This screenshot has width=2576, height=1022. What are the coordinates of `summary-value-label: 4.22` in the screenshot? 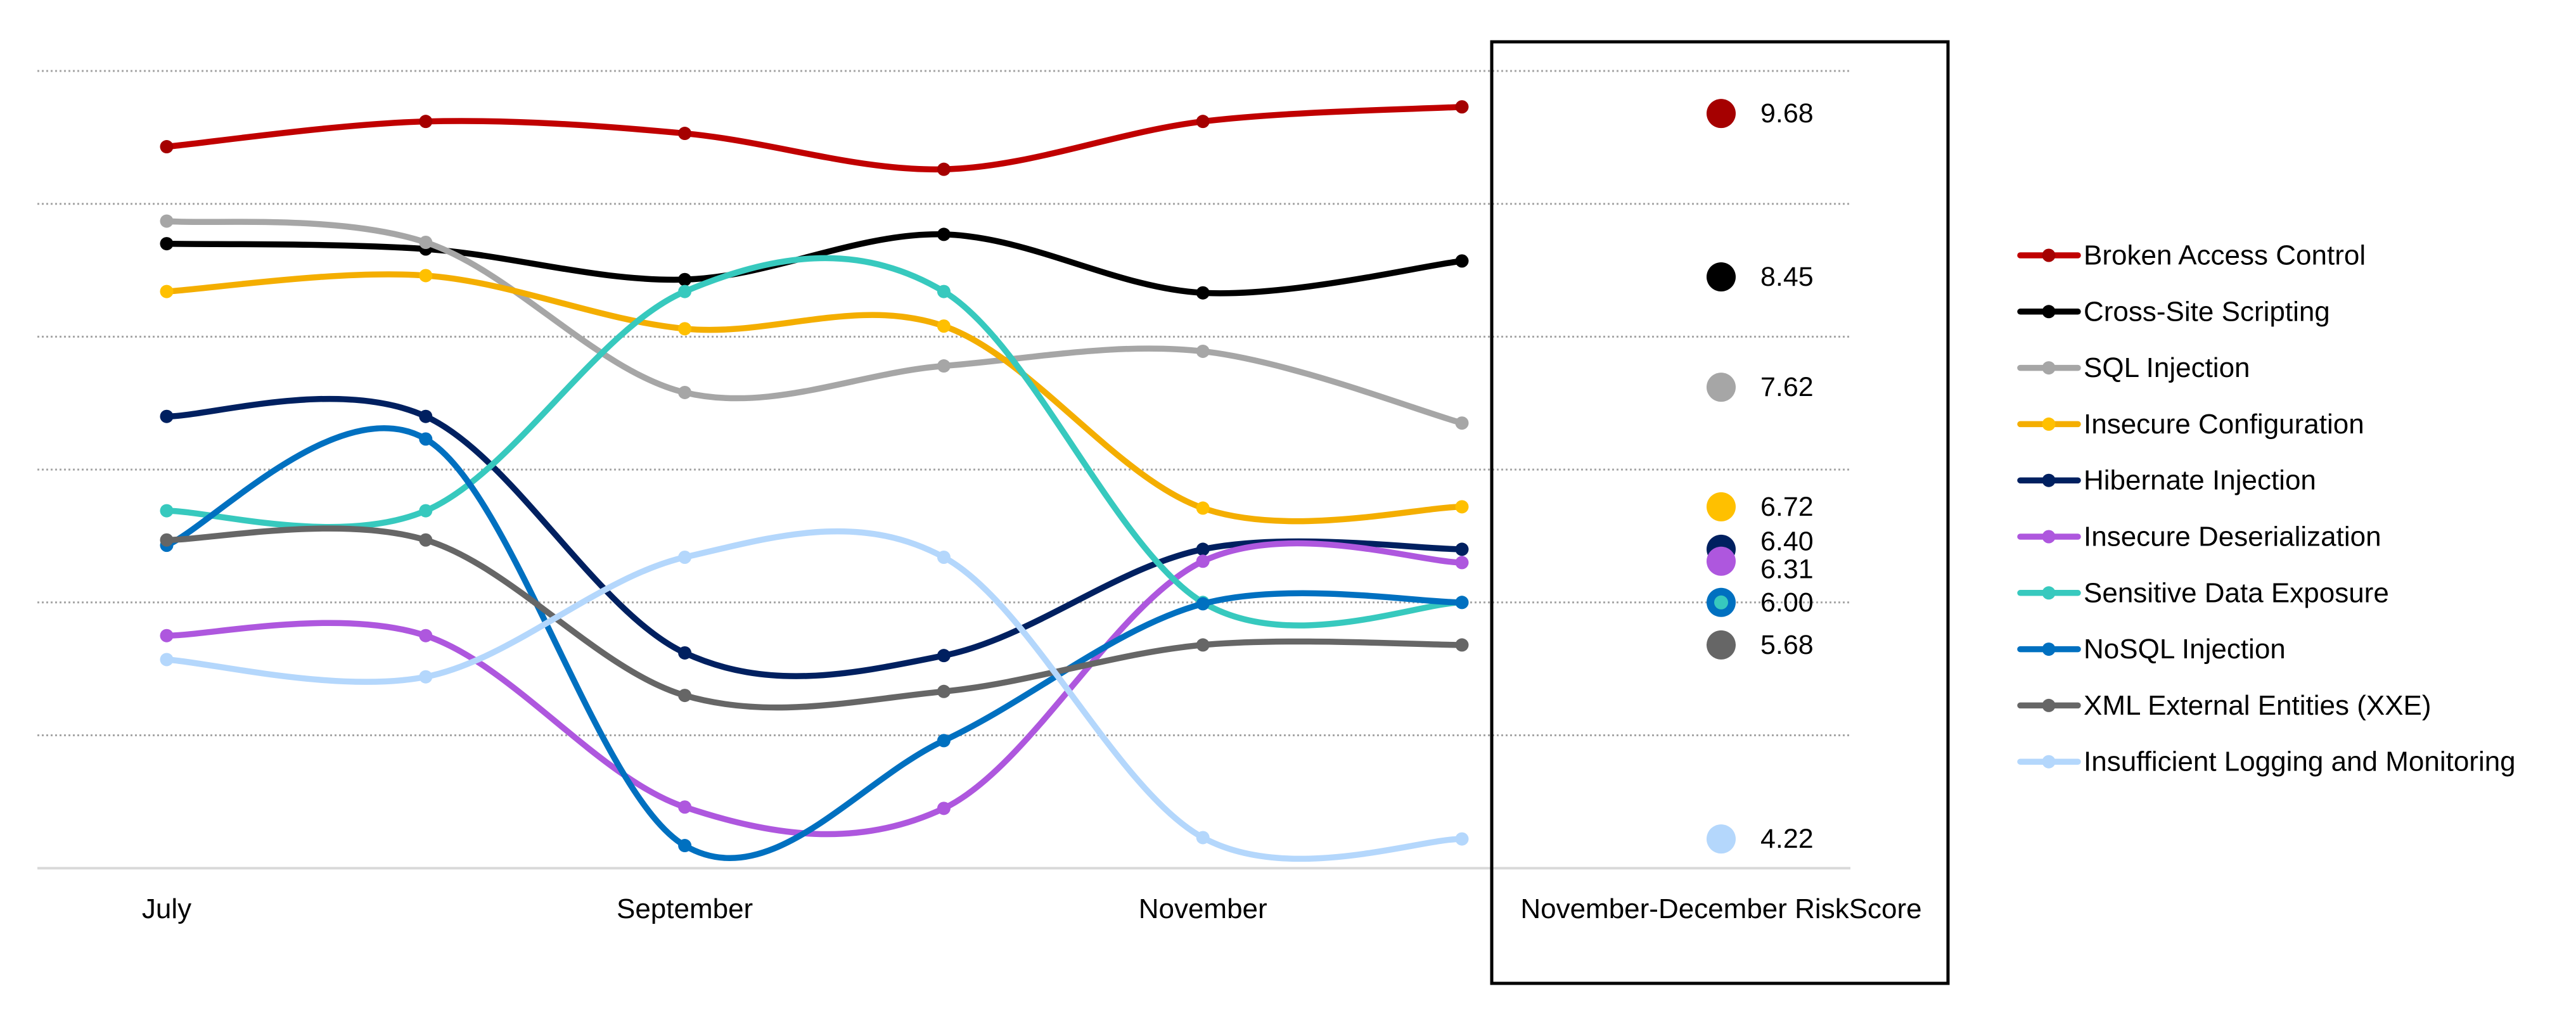 It's located at (1787, 839).